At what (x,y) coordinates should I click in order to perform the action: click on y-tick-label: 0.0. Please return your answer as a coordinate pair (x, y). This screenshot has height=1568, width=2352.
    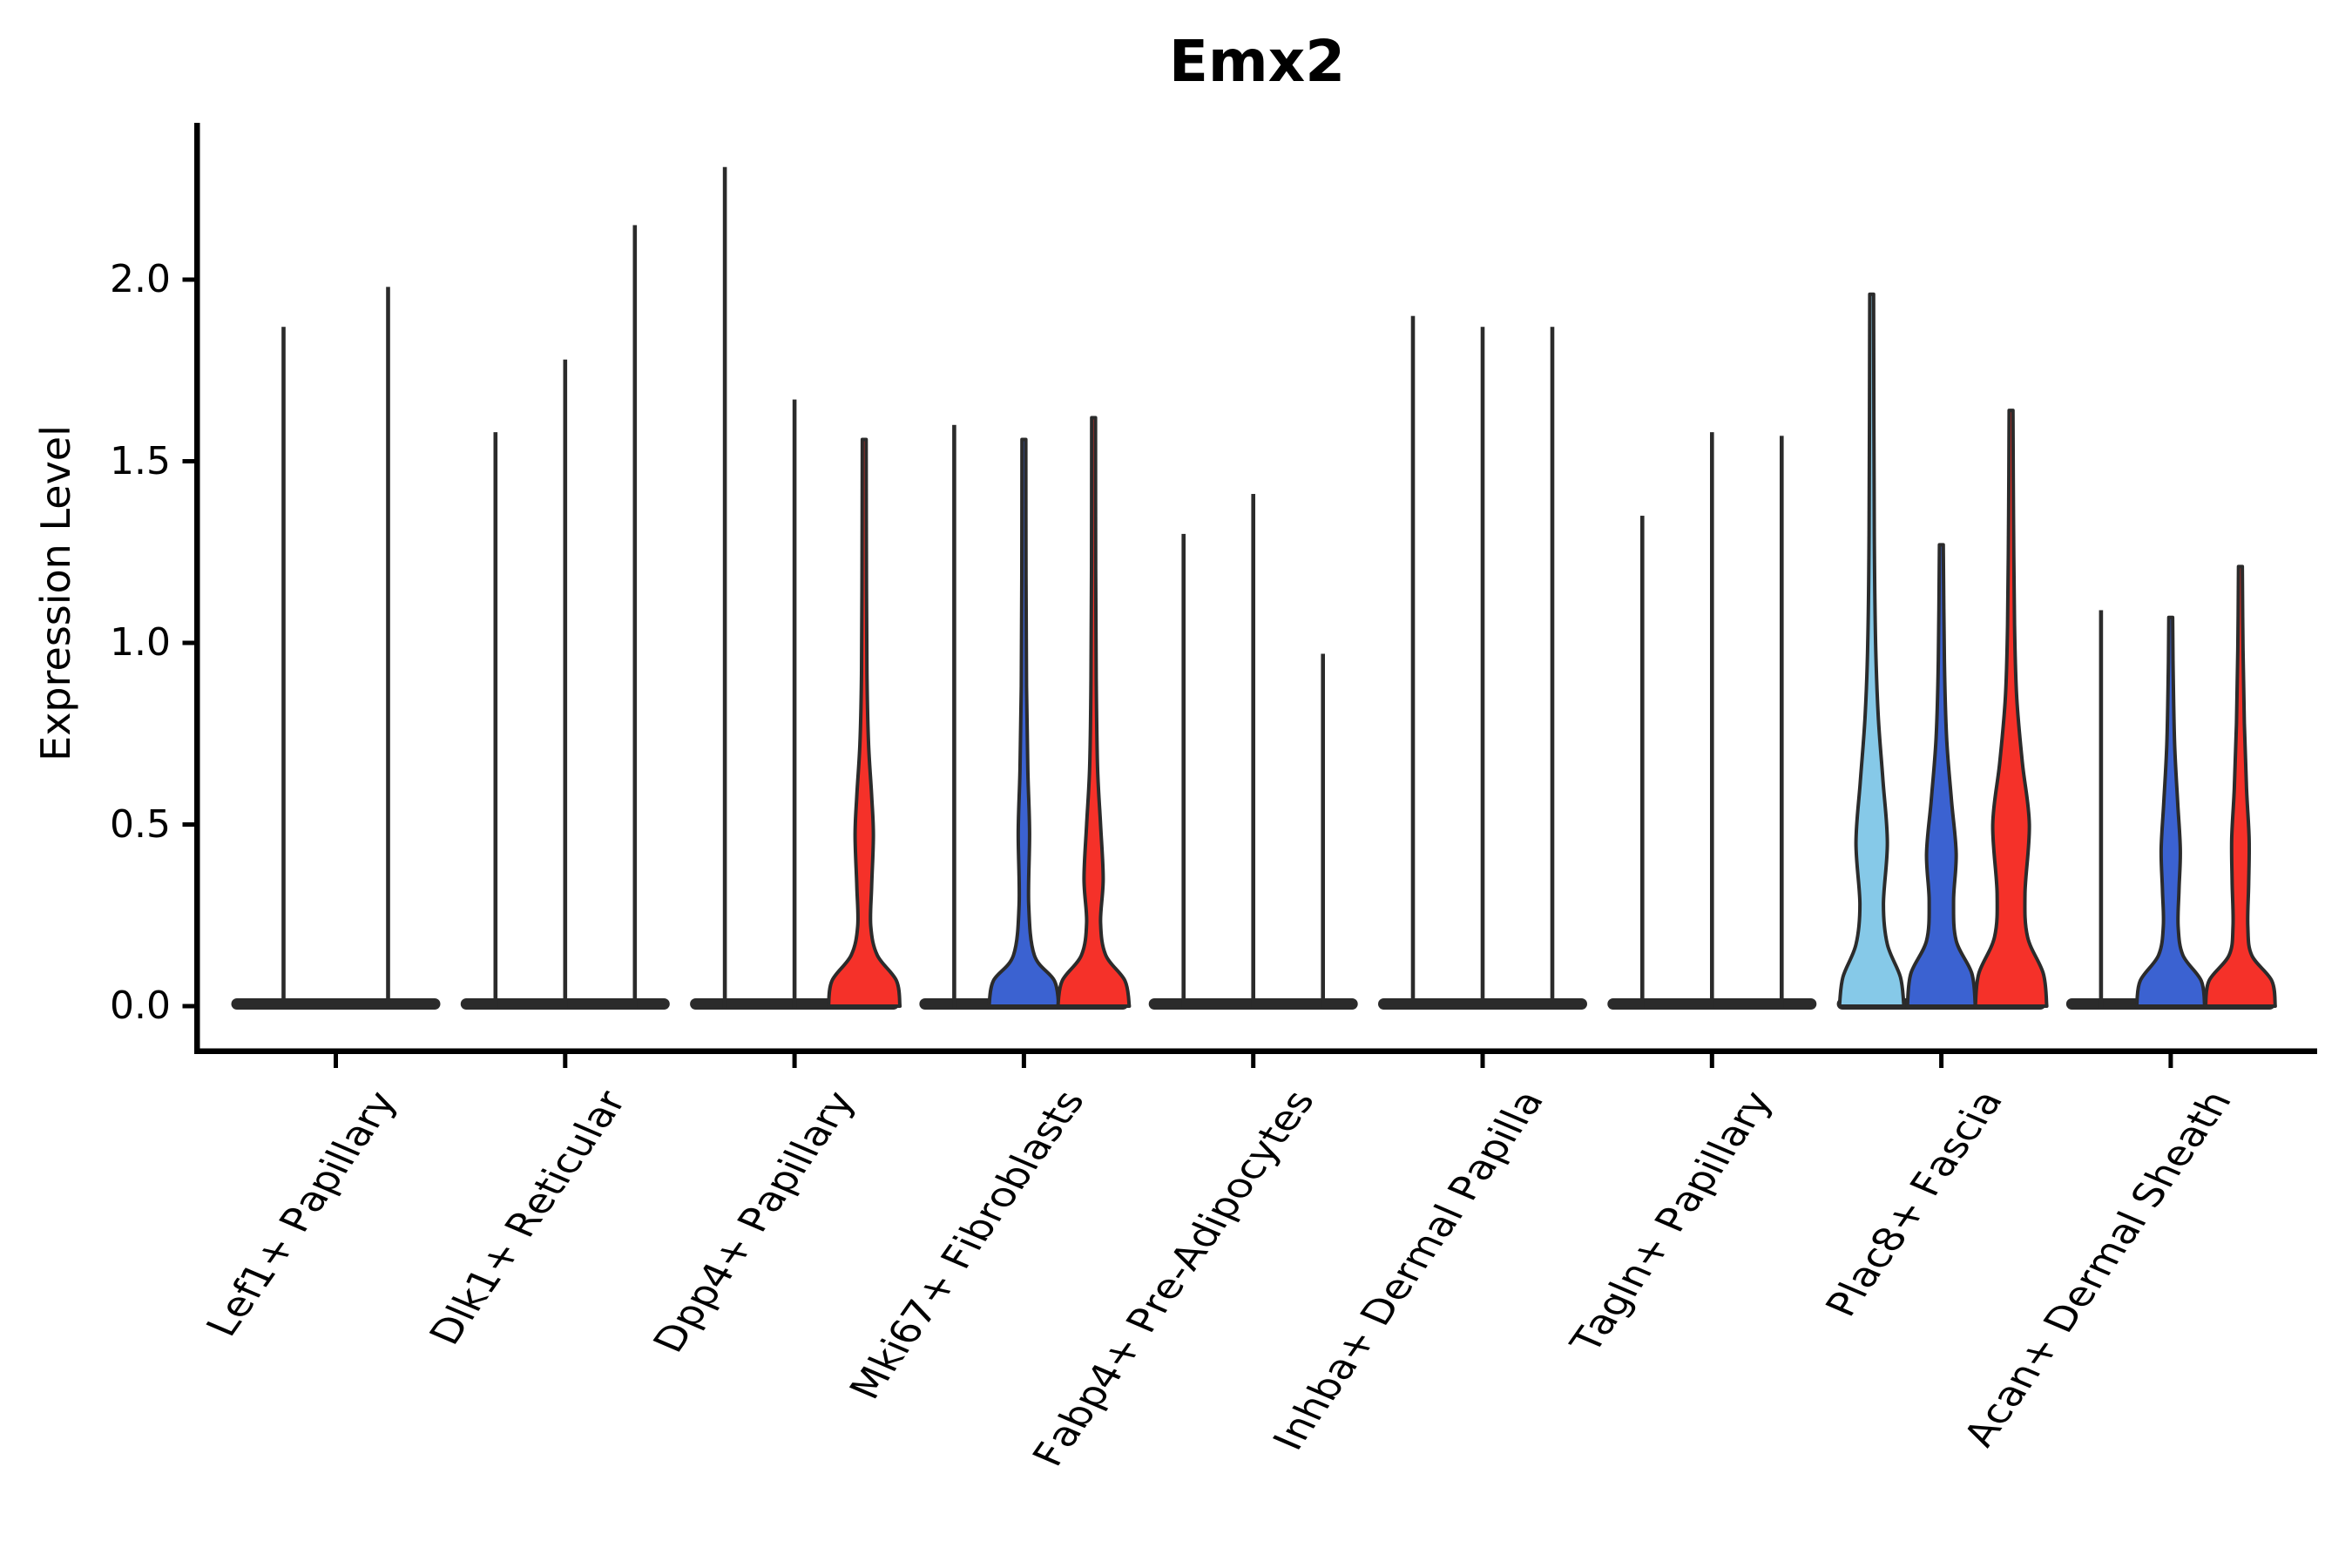
    Looking at the image, I should click on (140, 1005).